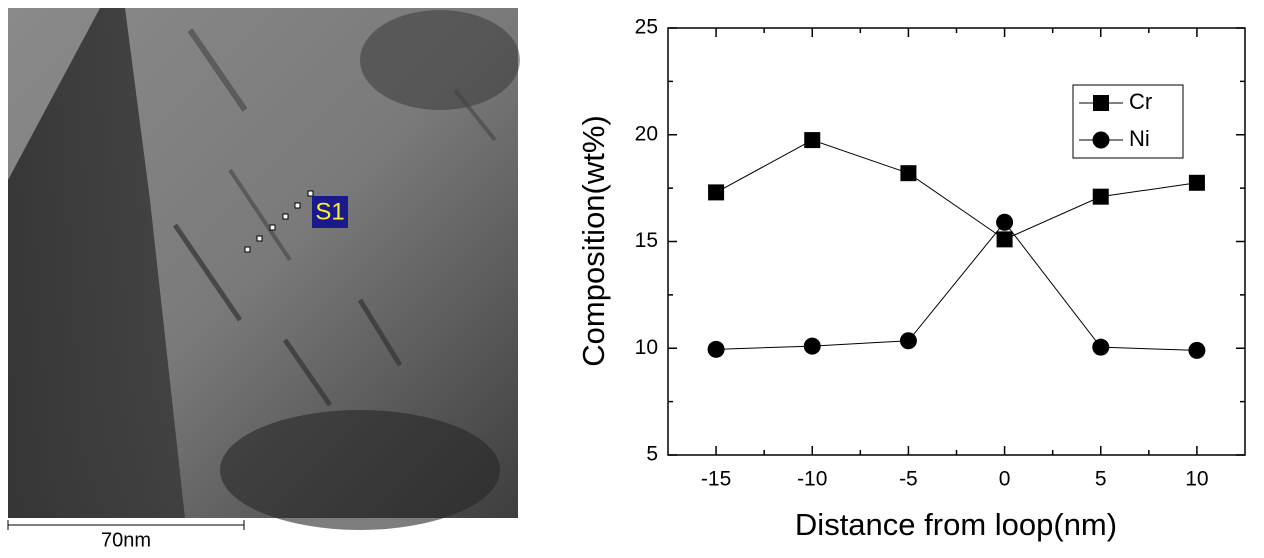 This screenshot has height=558, width=1264. I want to click on legend-box, so click(1128, 121).